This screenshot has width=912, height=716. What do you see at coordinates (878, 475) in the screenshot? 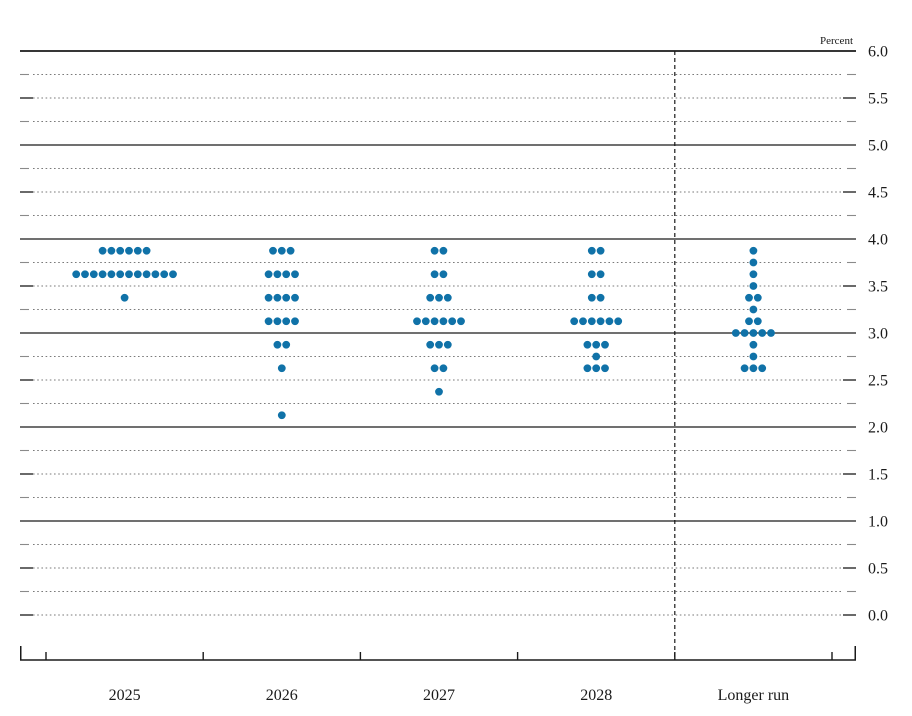
I see `y-axis-label-1.5: 1.5` at bounding box center [878, 475].